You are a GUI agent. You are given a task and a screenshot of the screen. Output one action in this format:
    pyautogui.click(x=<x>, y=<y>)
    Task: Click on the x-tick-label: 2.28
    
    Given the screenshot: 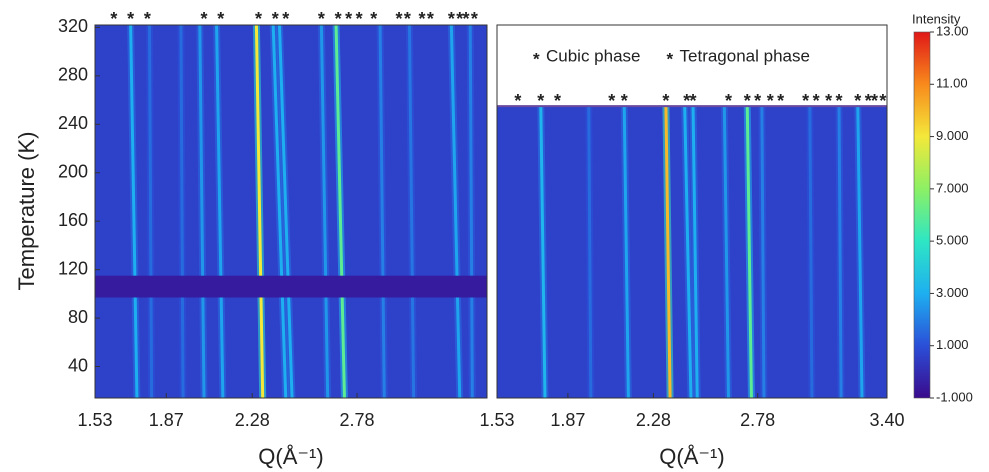 What is the action you would take?
    pyautogui.click(x=252, y=420)
    